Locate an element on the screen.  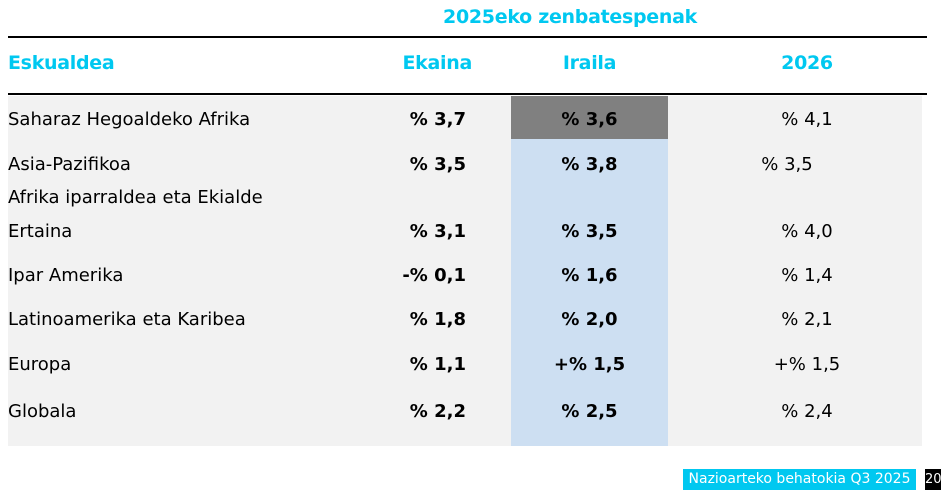
group-title: 2025eko zenbatespenak is located at coordinates (570, 17).